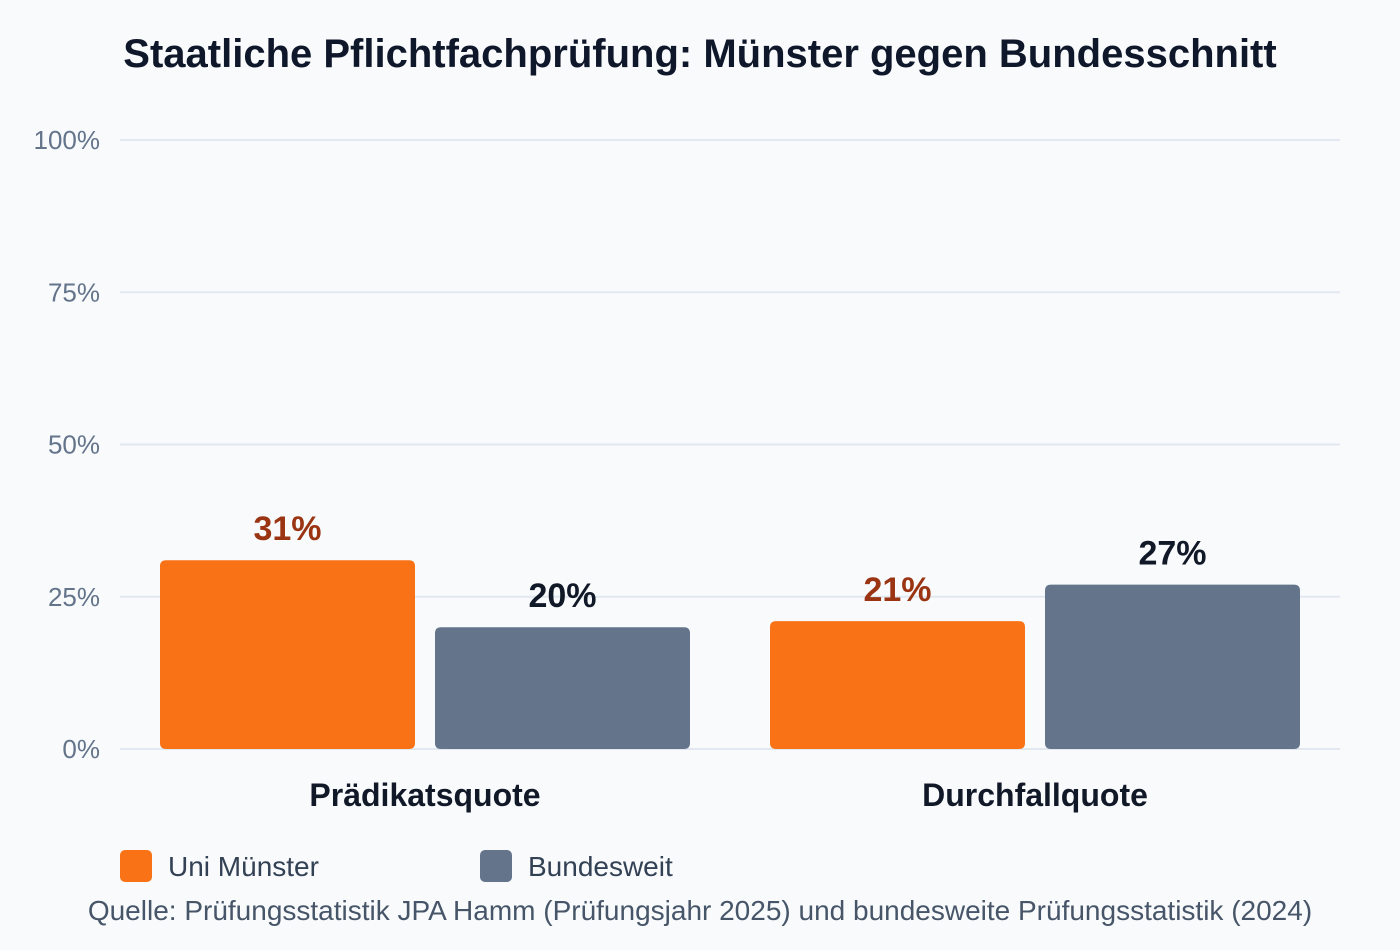 The height and width of the screenshot is (950, 1400). What do you see at coordinates (136, 866) in the screenshot?
I see `legend-swatch-uni-muenster` at bounding box center [136, 866].